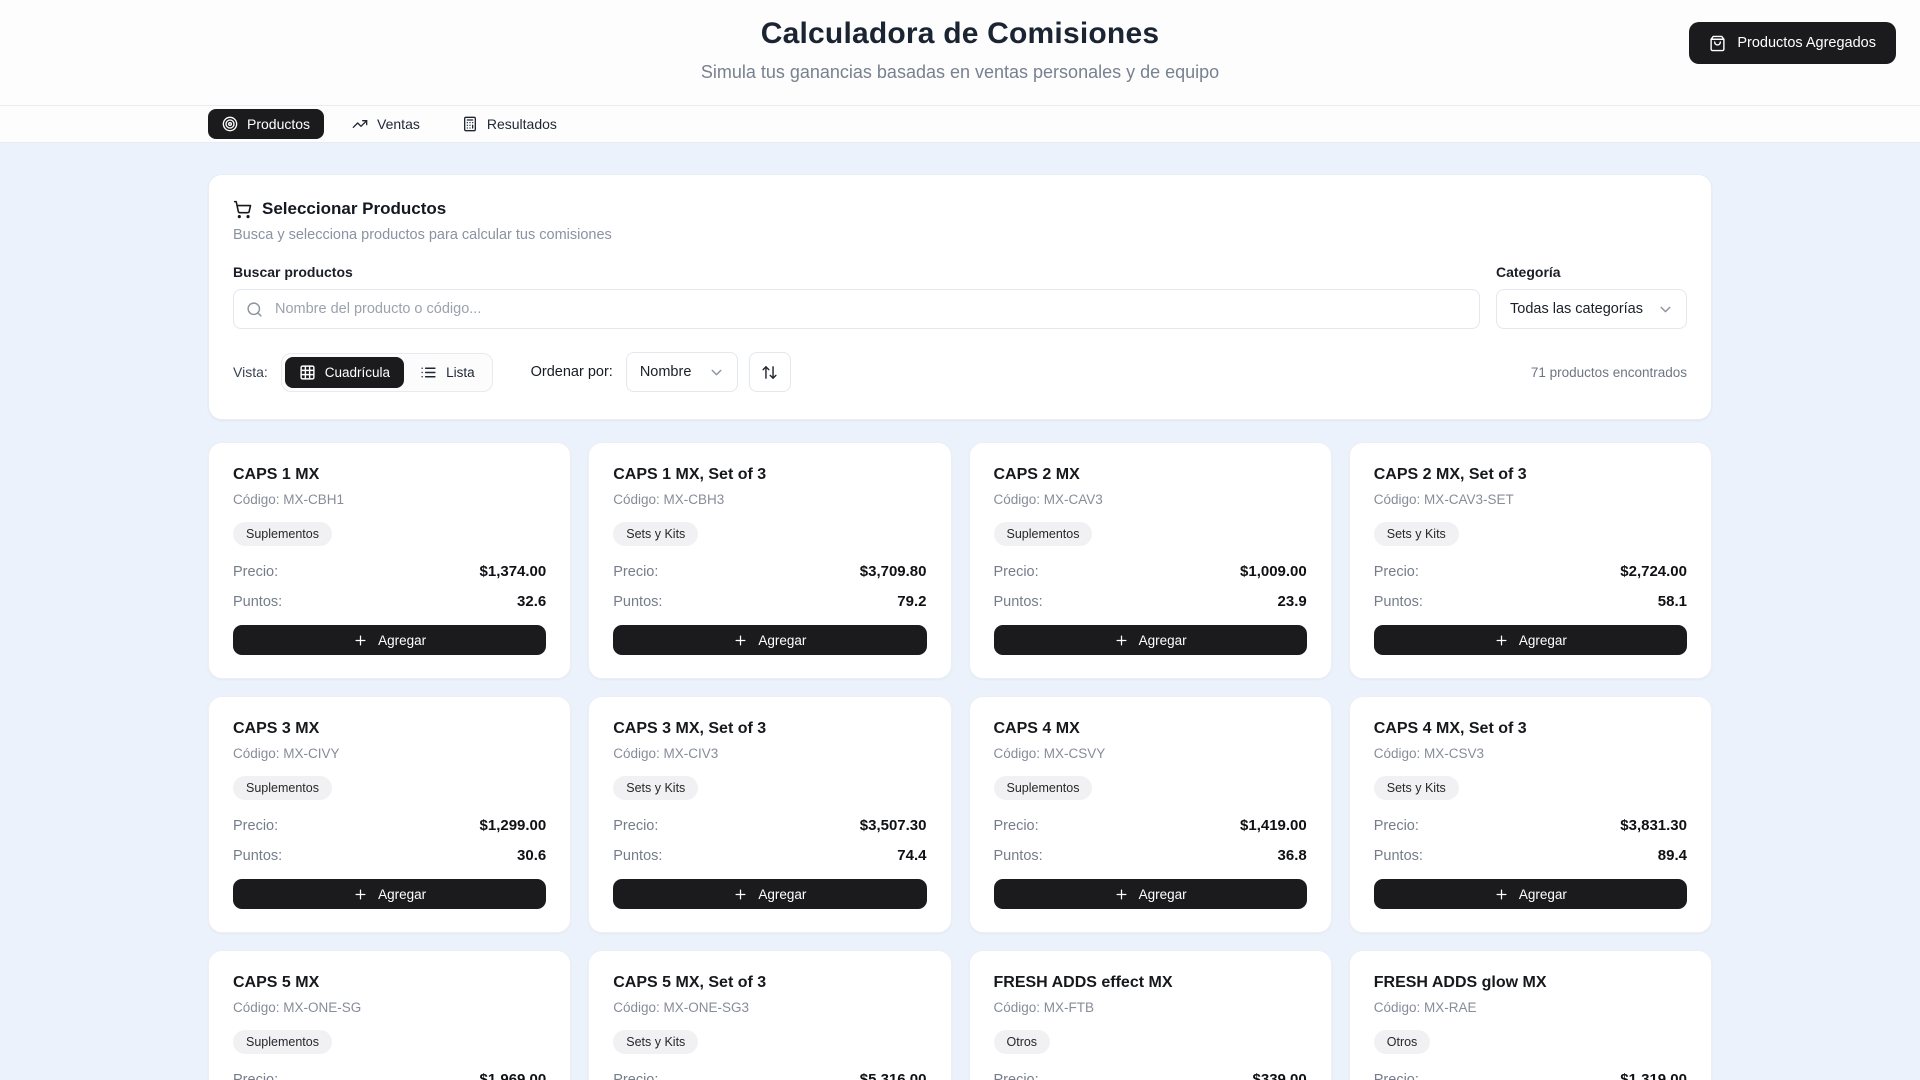  Describe the element at coordinates (1036, 728) in the screenshot. I see `product-name: CAPS 4 MX` at that location.